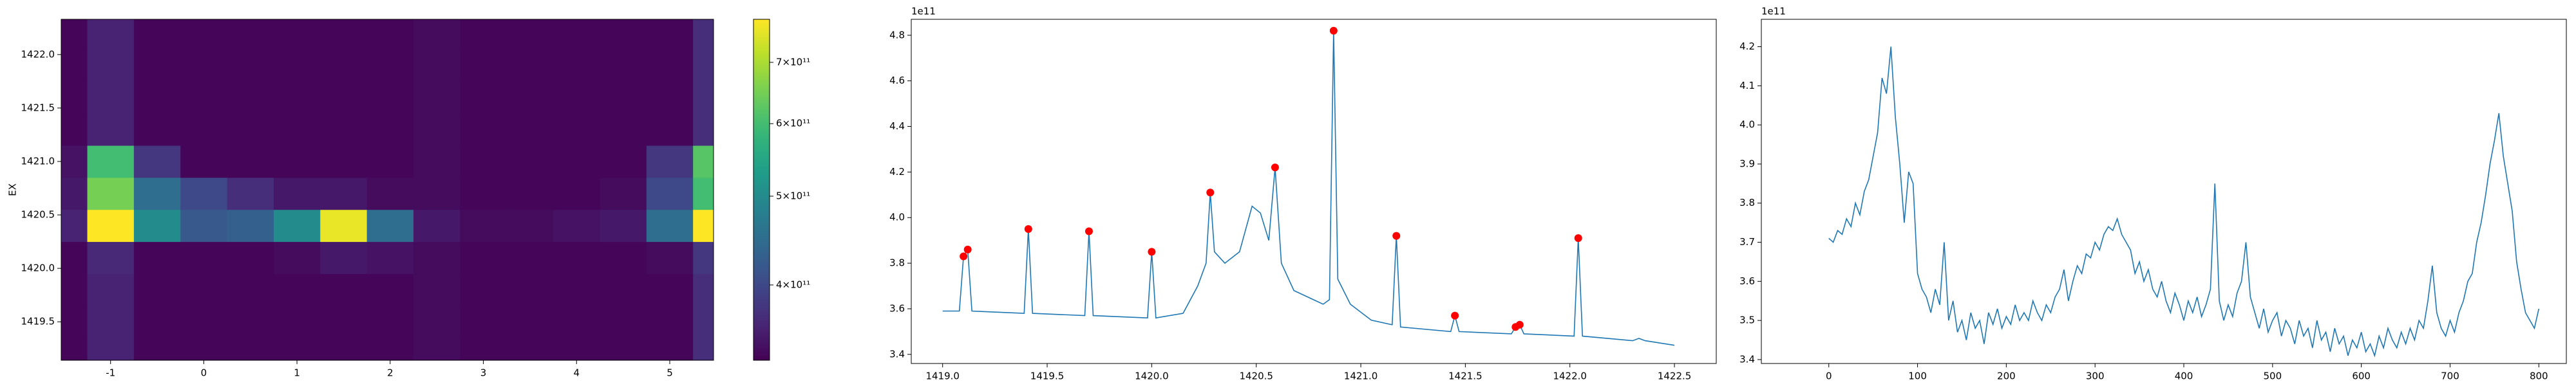  Describe the element at coordinates (297, 373) in the screenshot. I see `x-tick-label: 1` at that location.